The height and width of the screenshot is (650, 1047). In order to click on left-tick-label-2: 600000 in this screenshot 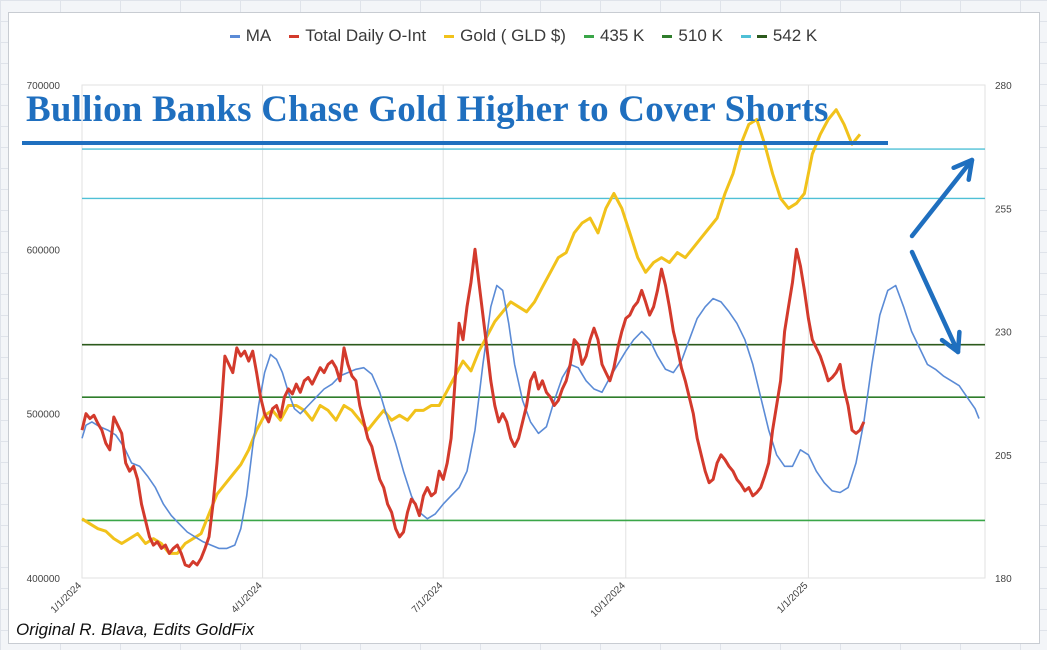, I will do `click(44, 250)`.